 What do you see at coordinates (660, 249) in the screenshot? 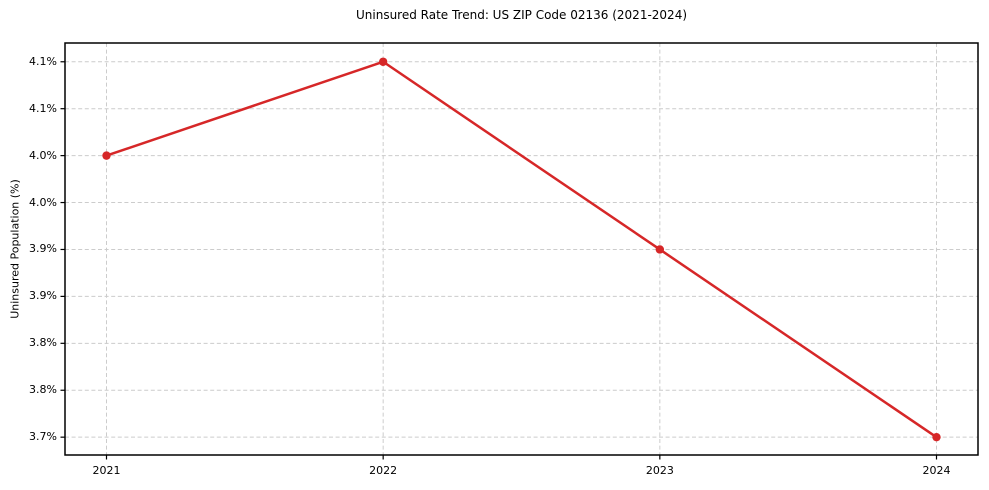
I see `data-point-2023` at bounding box center [660, 249].